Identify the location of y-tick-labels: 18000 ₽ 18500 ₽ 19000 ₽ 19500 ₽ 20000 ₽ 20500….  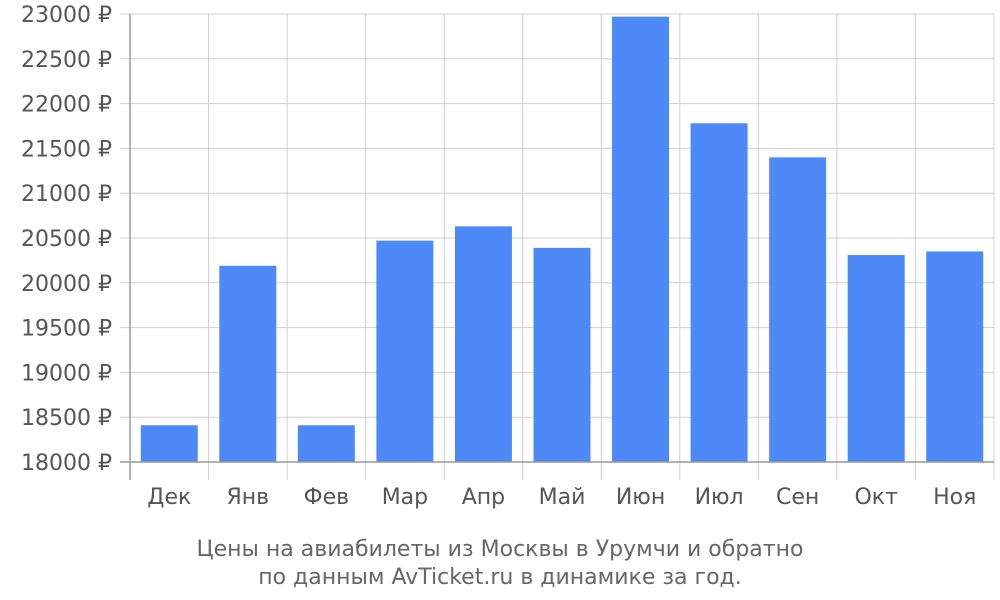
(66, 239).